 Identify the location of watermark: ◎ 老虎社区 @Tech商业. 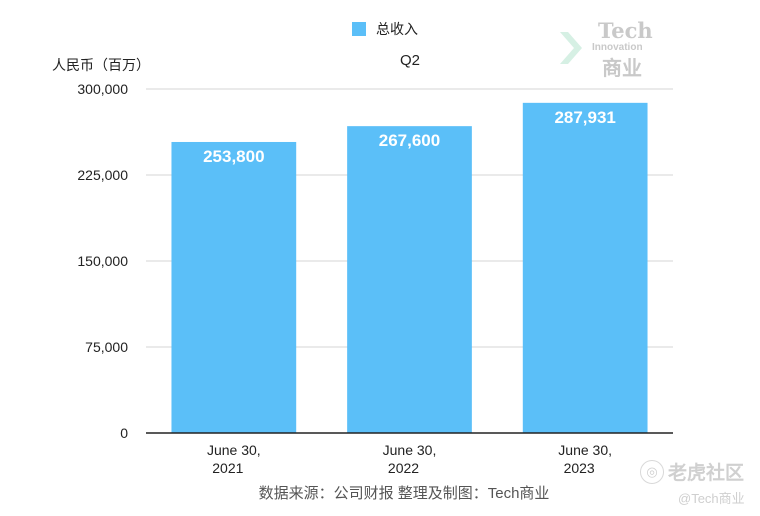
(700, 486).